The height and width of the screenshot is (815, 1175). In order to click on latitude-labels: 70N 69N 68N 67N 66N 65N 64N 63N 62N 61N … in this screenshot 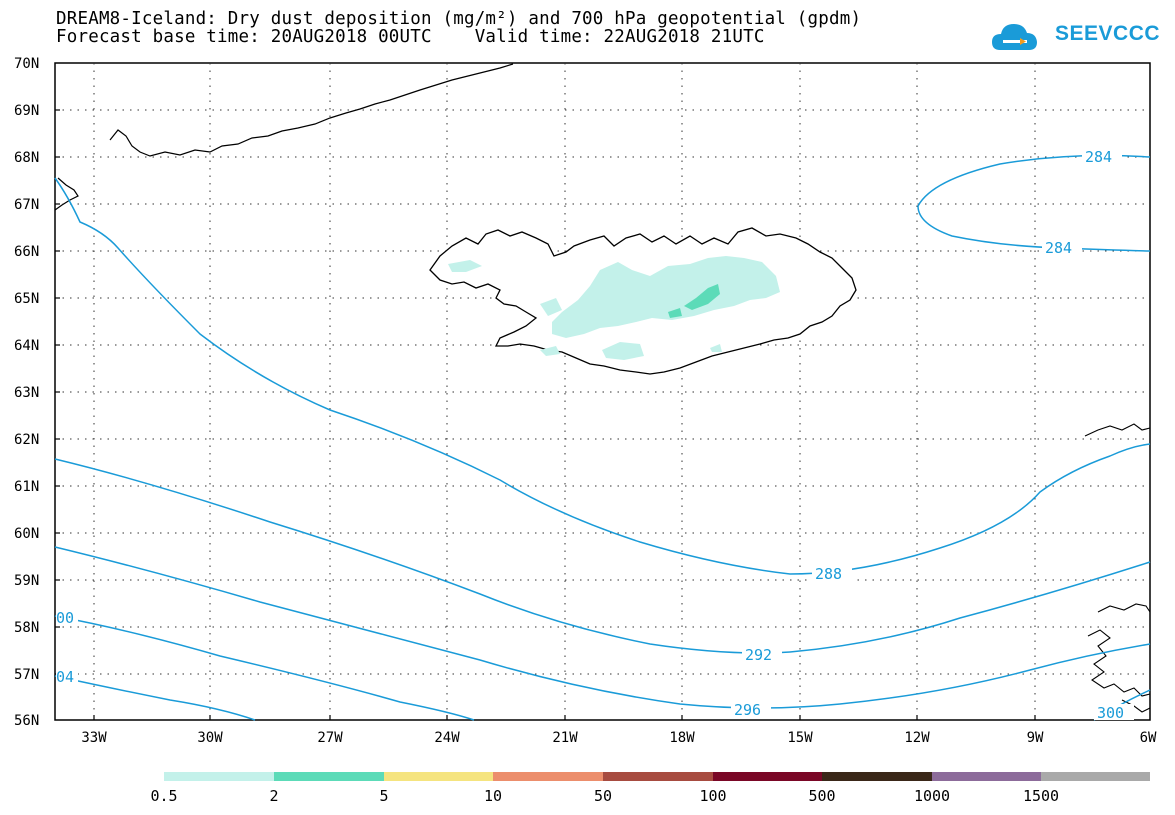, I will do `click(26, 392)`.